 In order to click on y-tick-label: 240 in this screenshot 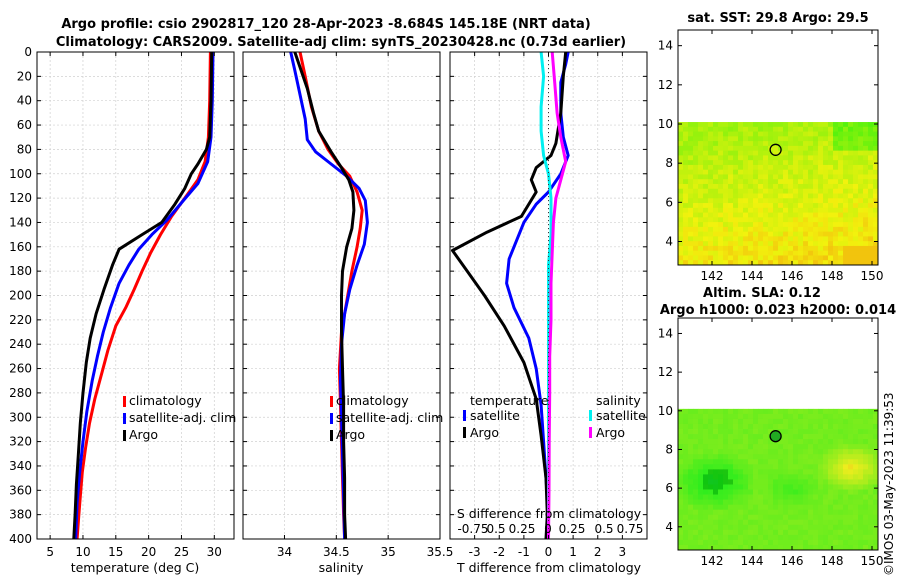, I will do `click(20, 344)`.